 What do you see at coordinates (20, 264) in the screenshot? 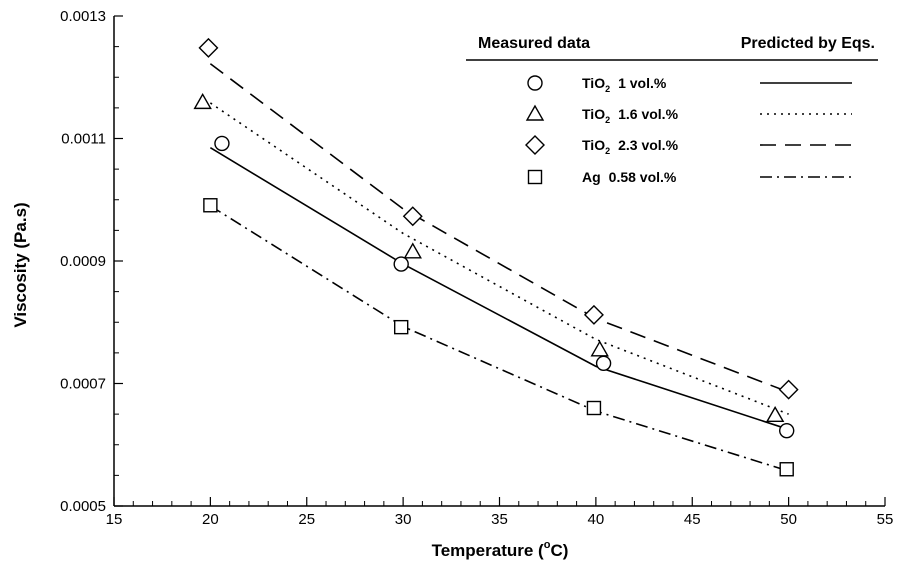
I see `y-axis-title: Viscosity (Pa.s)` at bounding box center [20, 264].